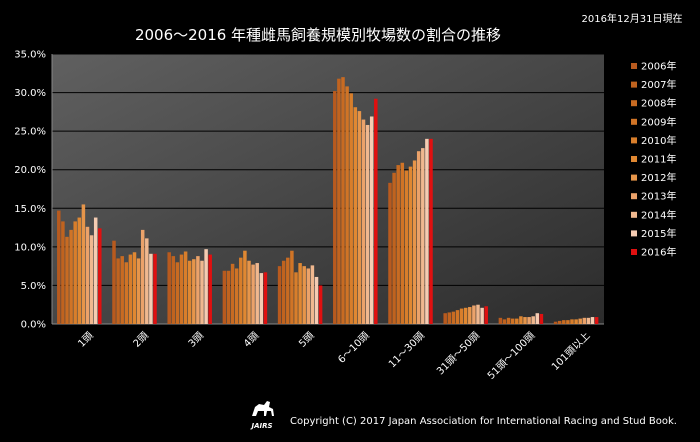  Describe the element at coordinates (658, 159) in the screenshot. I see `legend-label: 2011年` at that location.